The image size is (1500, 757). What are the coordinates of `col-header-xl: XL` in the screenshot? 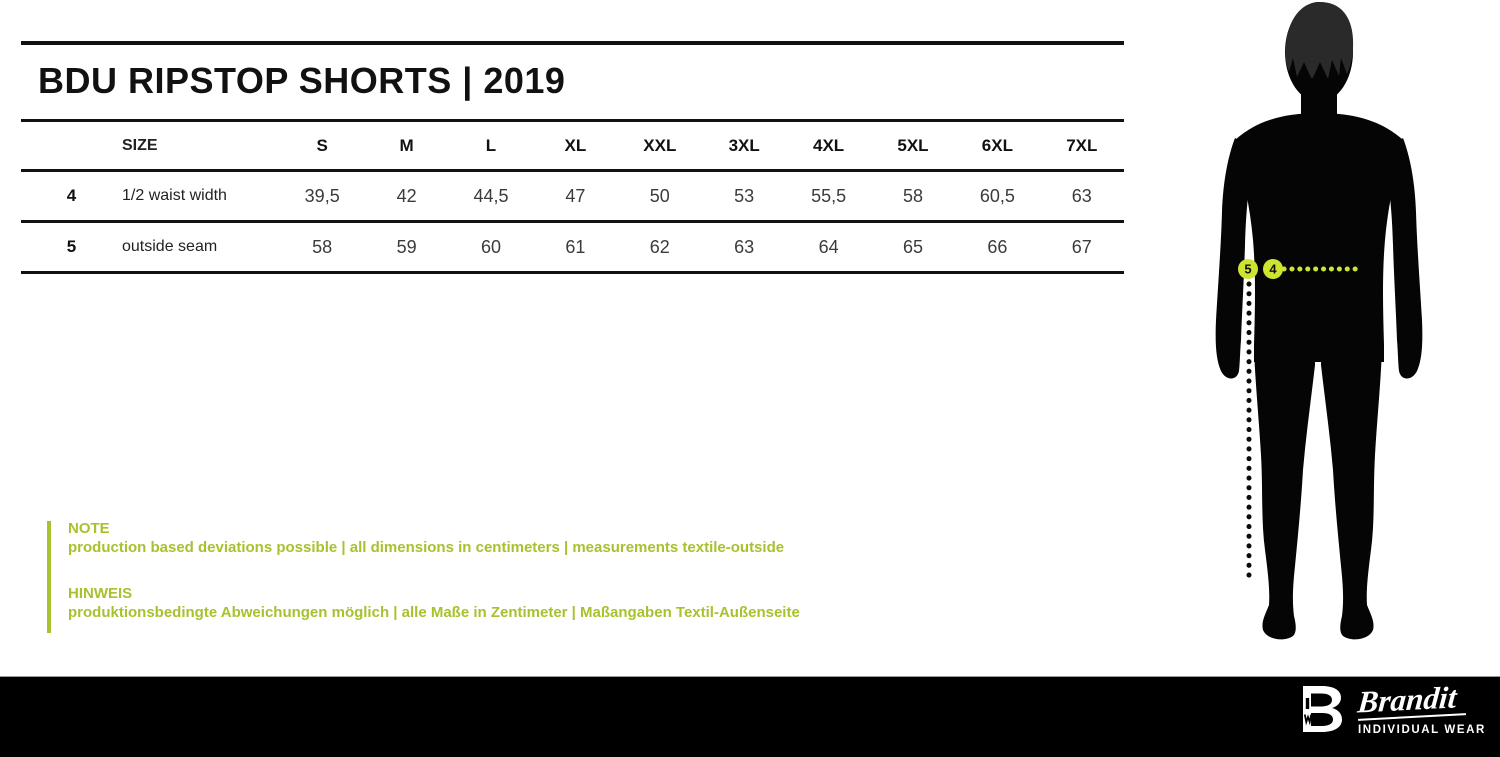 It's located at (575, 145).